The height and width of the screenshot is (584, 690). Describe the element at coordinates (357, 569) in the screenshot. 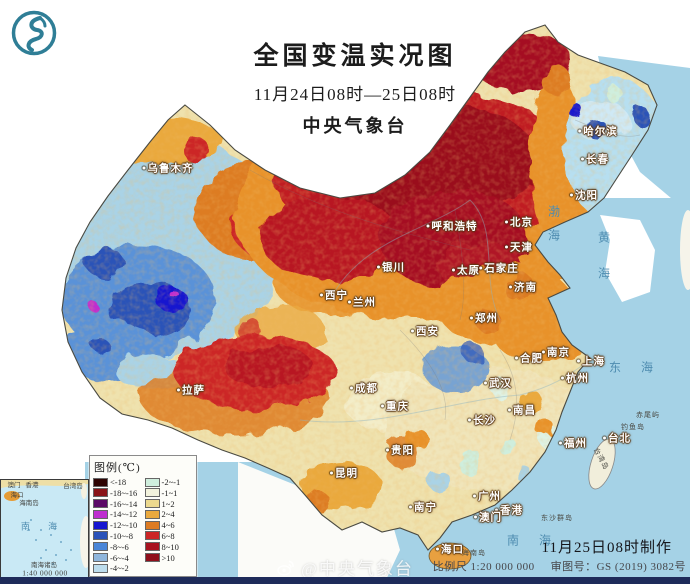

I see `watermark-text: @中央气象台` at that location.